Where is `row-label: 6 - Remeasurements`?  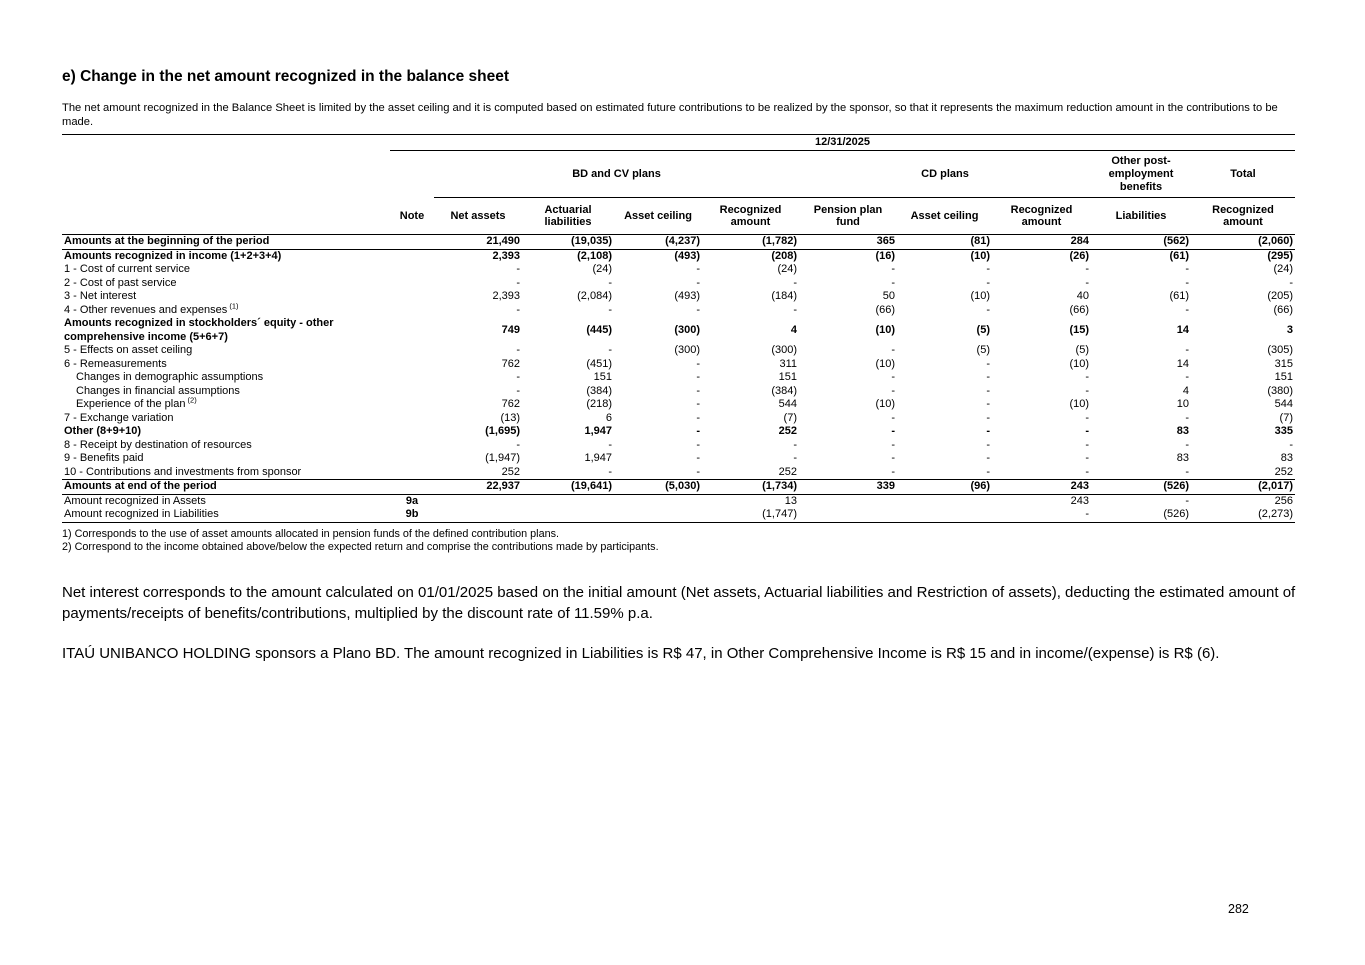
row-label: 6 - Remeasurements is located at coordinates (115, 363).